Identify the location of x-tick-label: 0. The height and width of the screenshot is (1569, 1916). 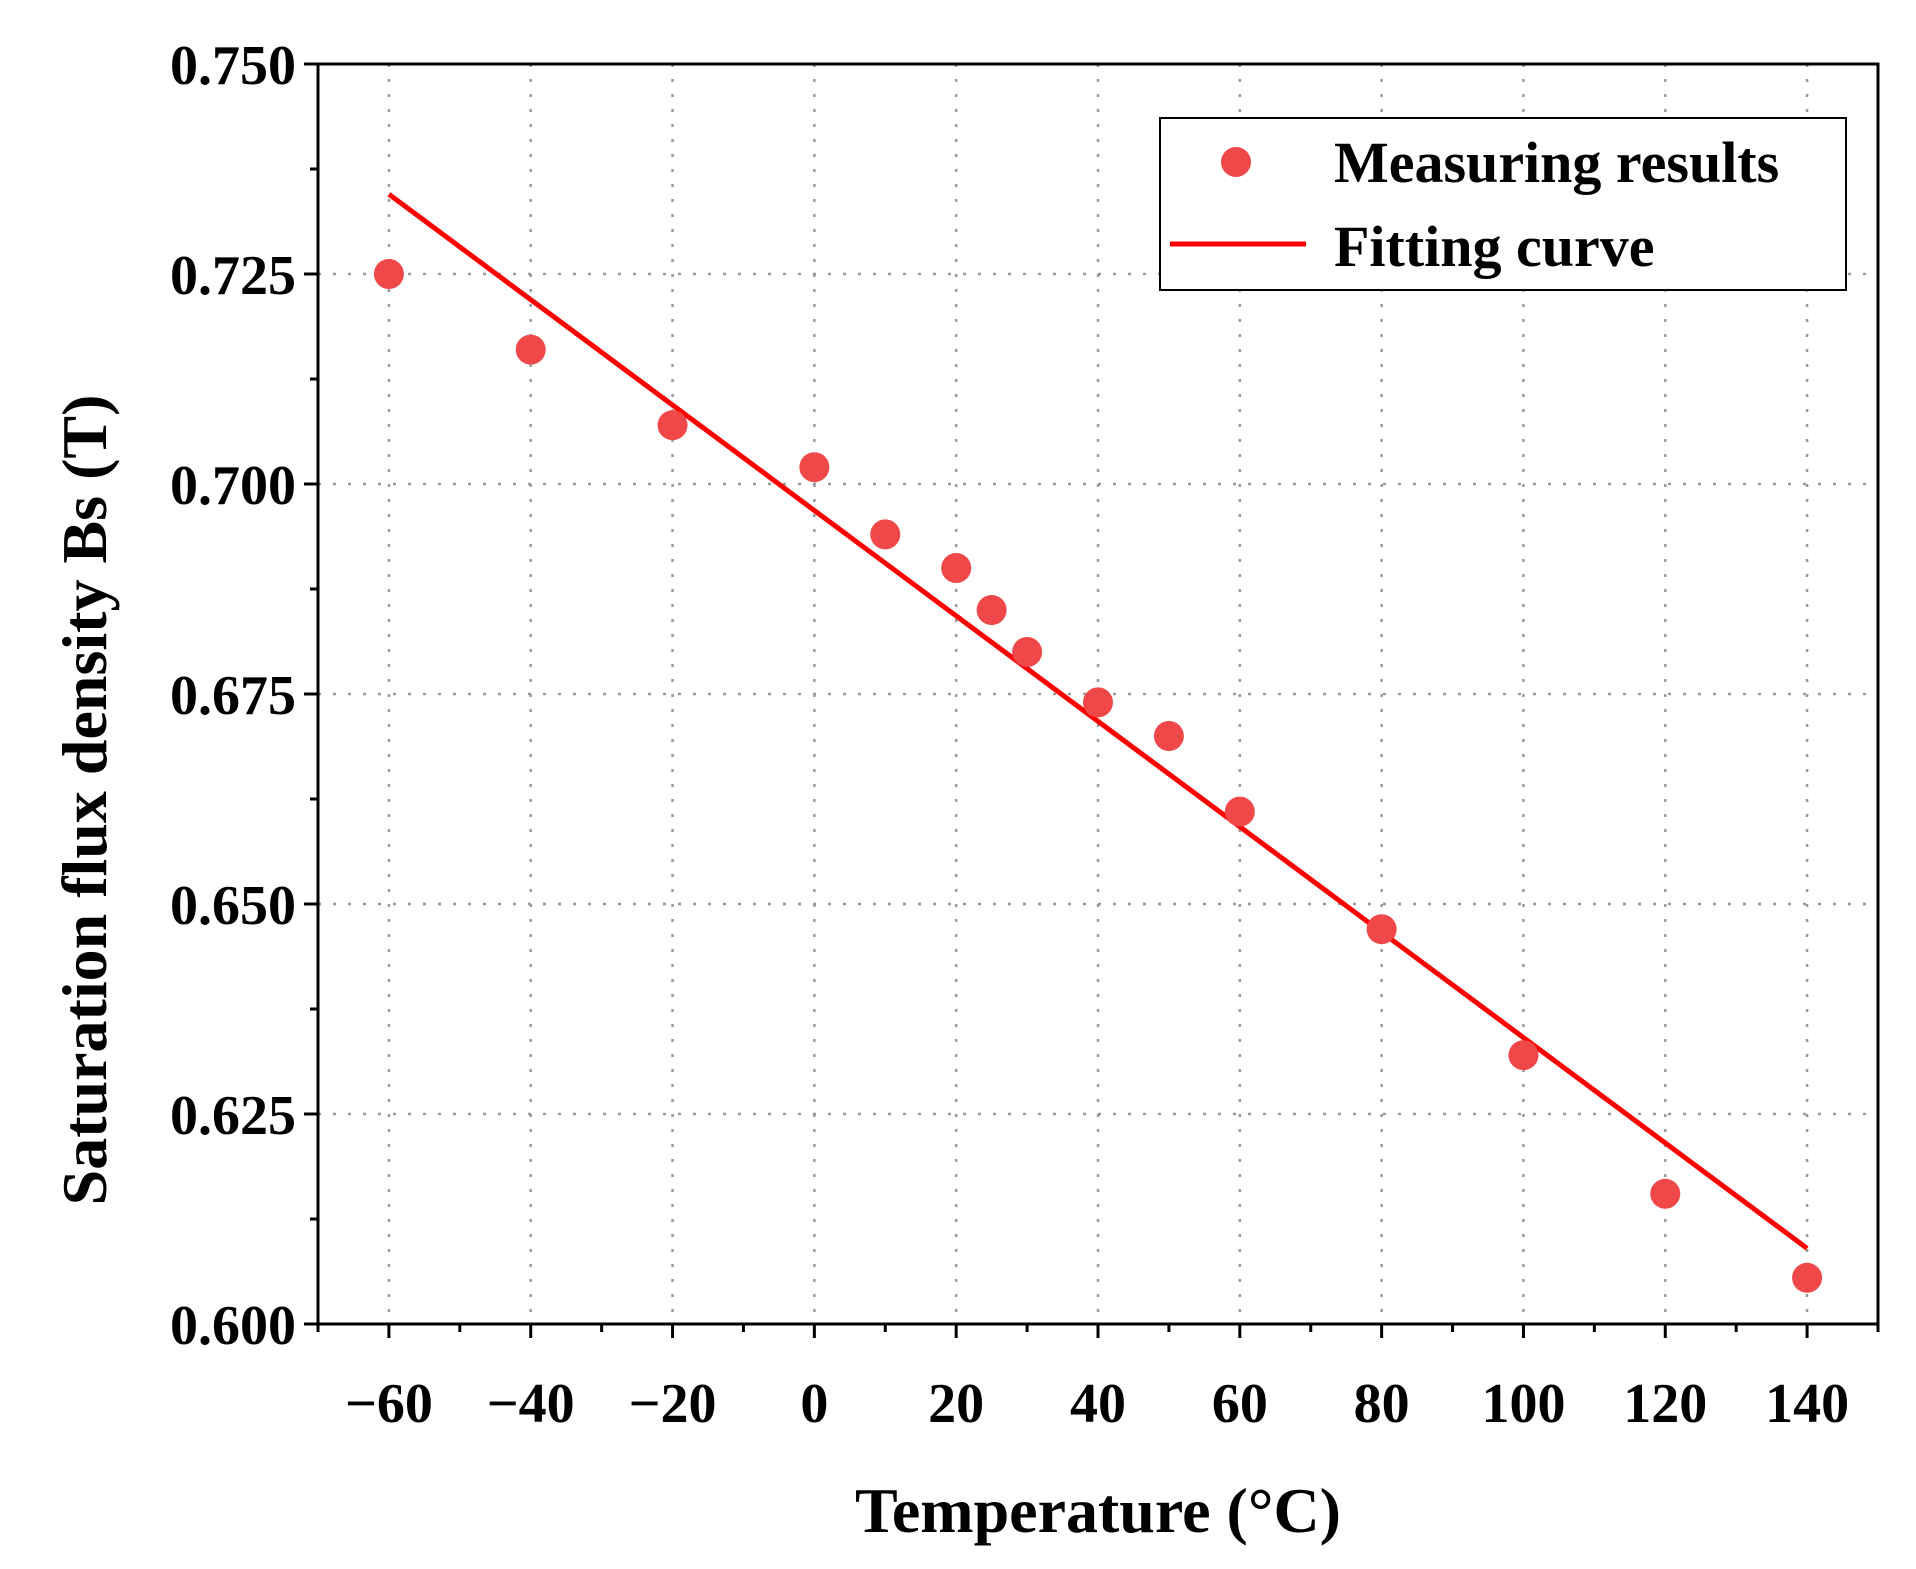
(814, 1404).